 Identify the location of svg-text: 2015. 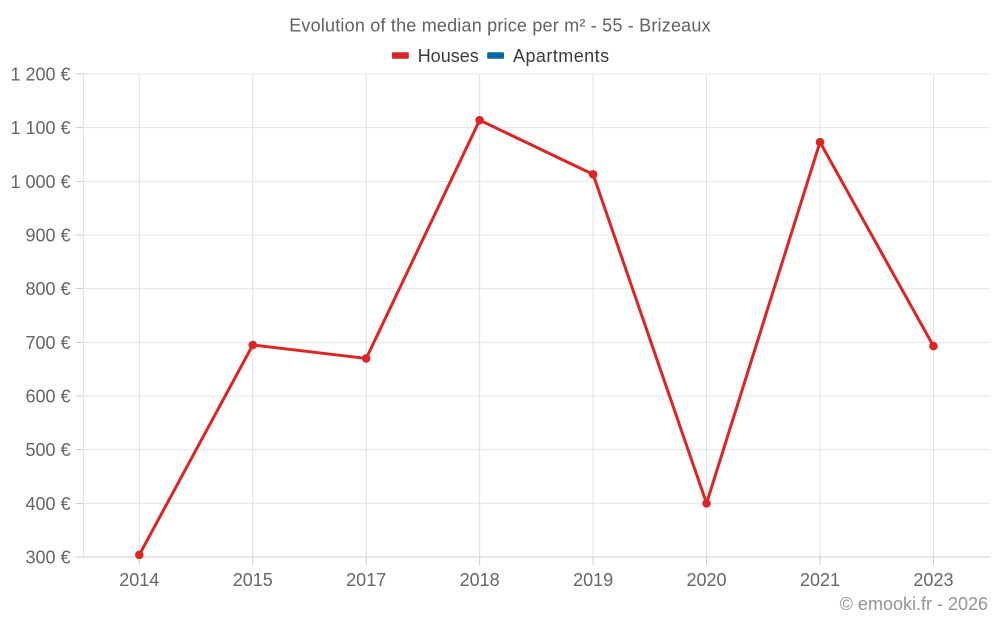
(253, 580).